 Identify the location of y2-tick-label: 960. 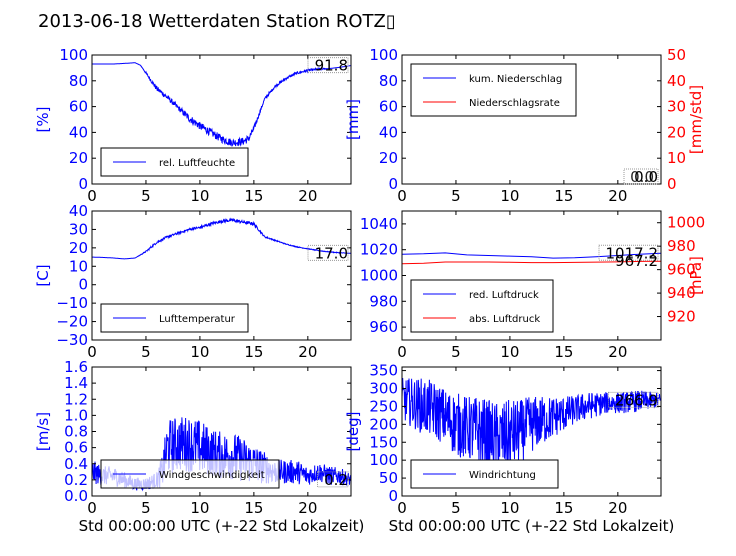
(681, 270).